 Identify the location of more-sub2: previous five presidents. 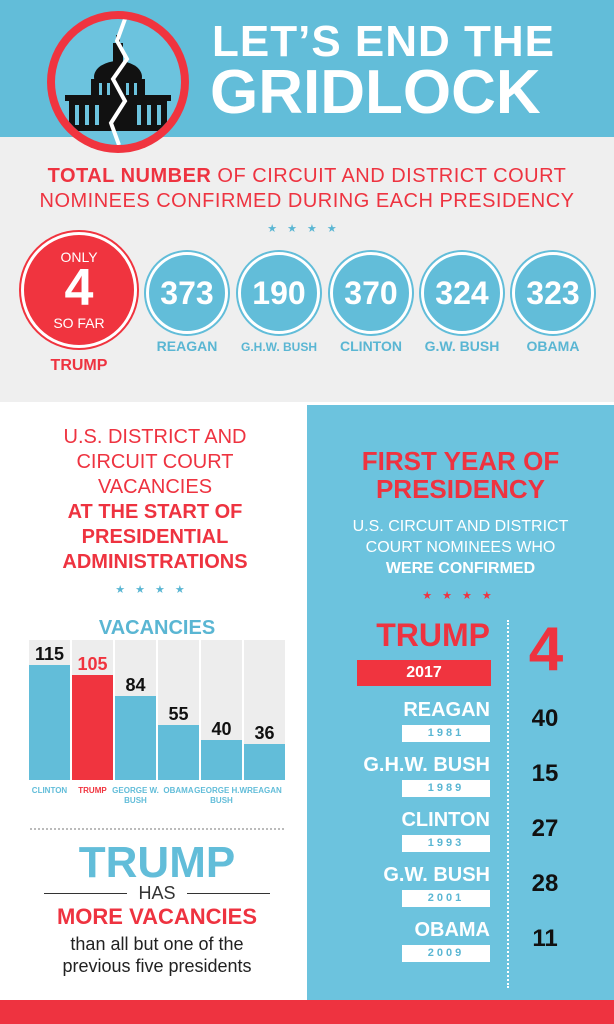
(157, 966).